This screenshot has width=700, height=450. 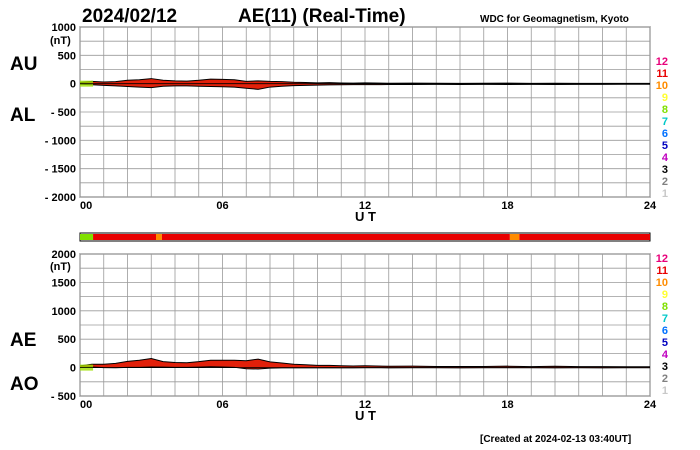 What do you see at coordinates (23, 64) in the screenshot?
I see `au-label: AU` at bounding box center [23, 64].